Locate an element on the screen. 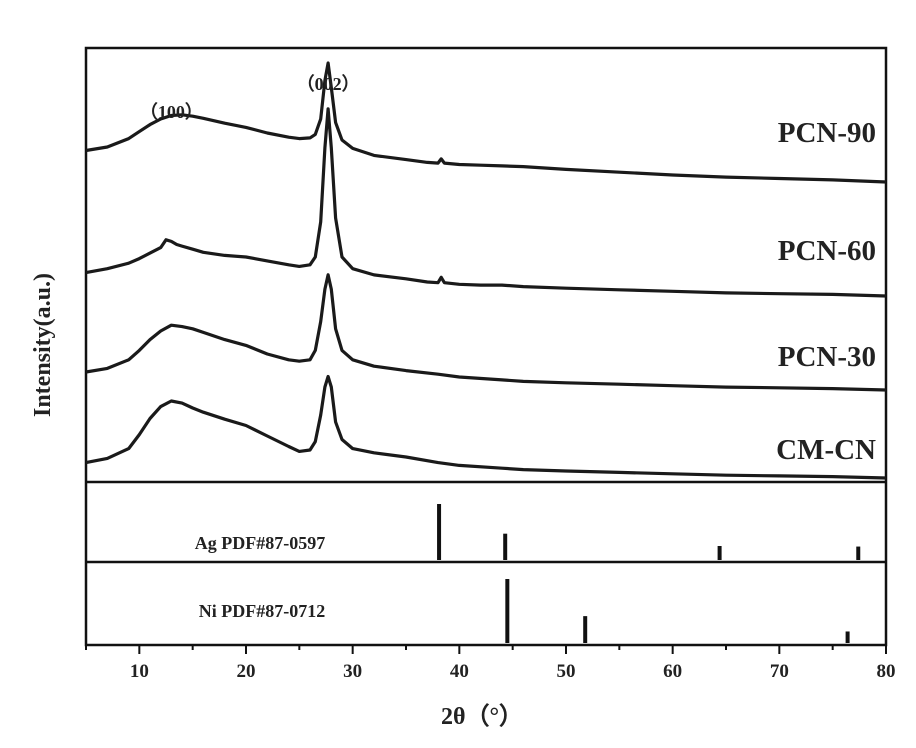  y-axis-title: Intensity(a.u.) is located at coordinates (43, 345).